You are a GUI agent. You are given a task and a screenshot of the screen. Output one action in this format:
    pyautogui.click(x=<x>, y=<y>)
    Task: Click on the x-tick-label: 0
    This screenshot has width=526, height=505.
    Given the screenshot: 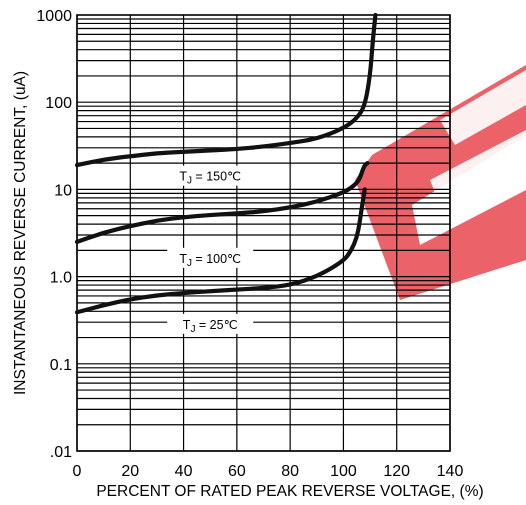 What is the action you would take?
    pyautogui.click(x=77, y=471)
    